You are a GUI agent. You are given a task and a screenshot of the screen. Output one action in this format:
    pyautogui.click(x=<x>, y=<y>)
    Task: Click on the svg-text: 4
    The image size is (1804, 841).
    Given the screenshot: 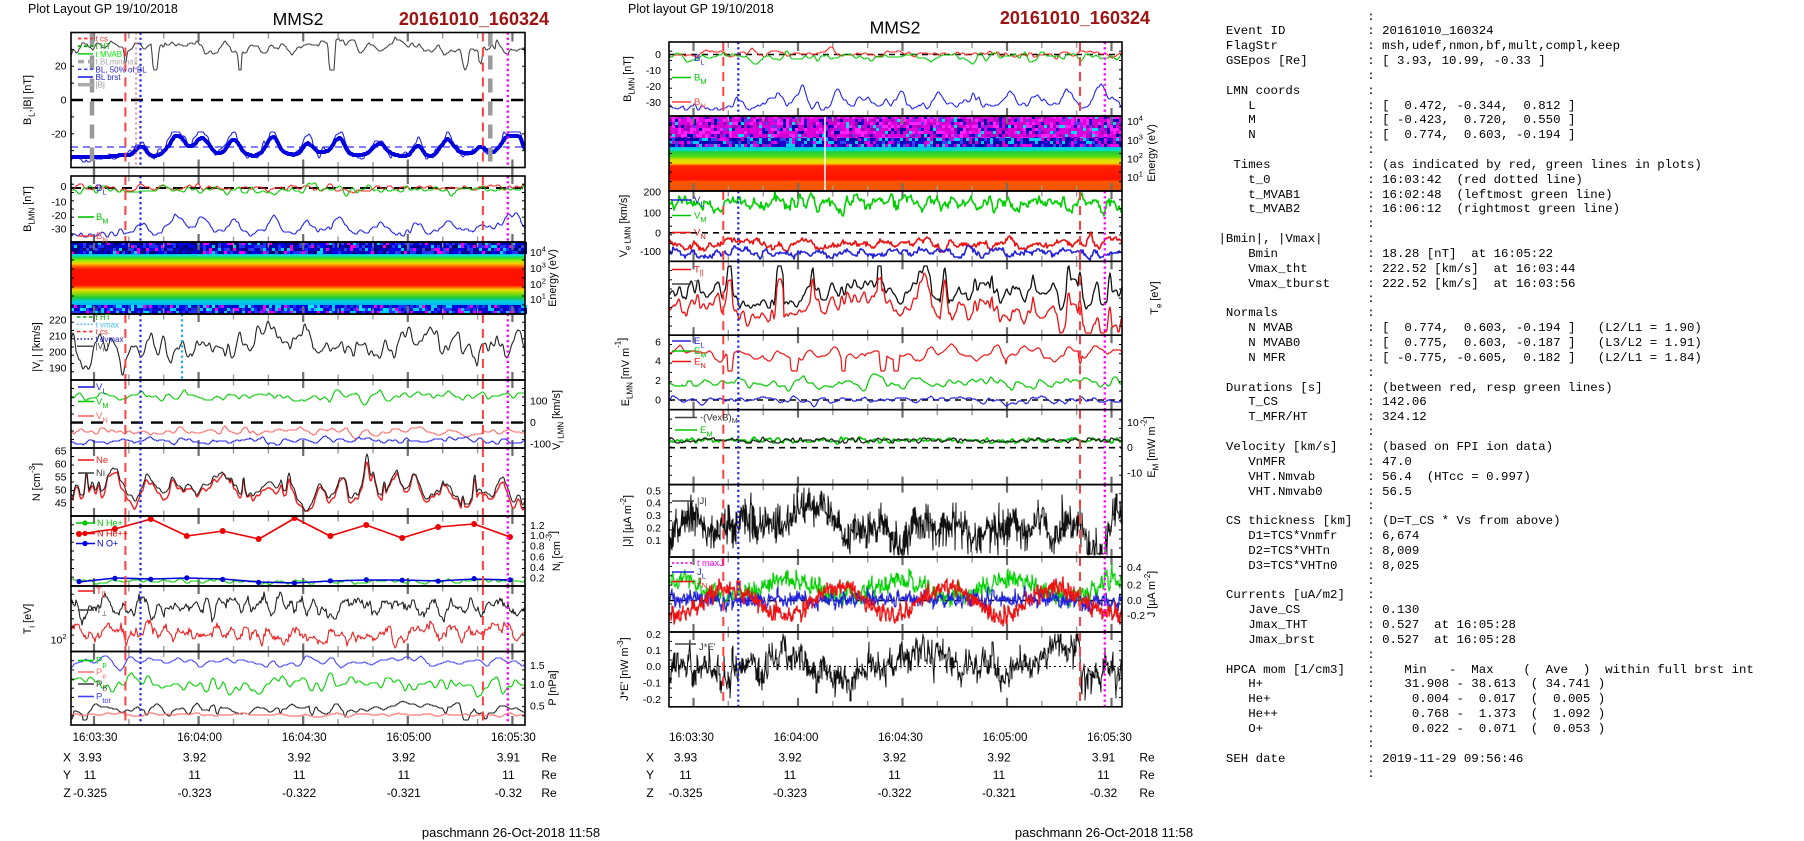 What is the action you would take?
    pyautogui.click(x=658, y=362)
    